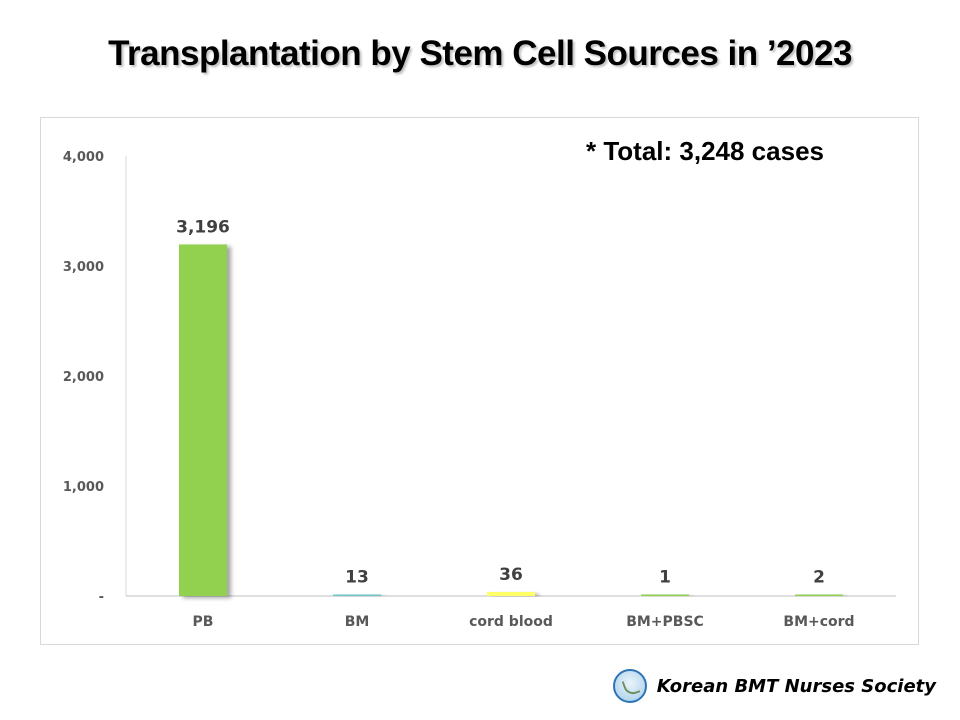  Describe the element at coordinates (83, 157) in the screenshot. I see `y-tick-label: 4,000` at that location.